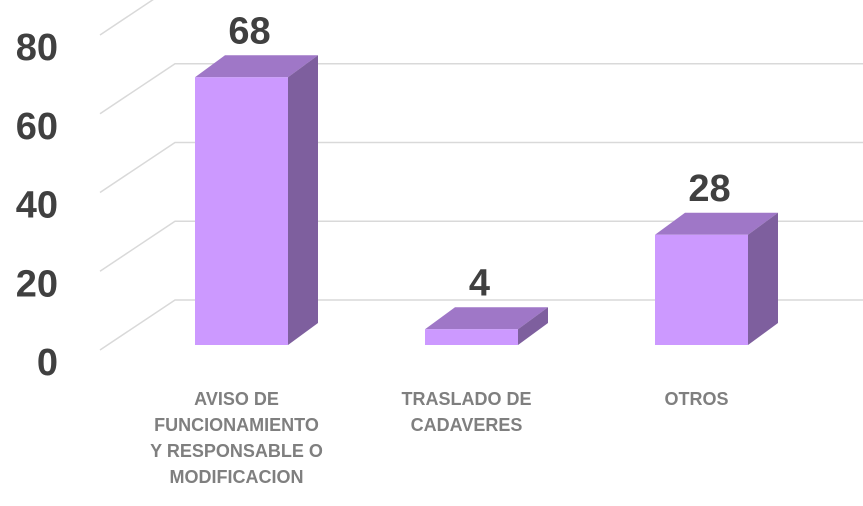 The image size is (863, 506). Describe the element at coordinates (467, 412) in the screenshot. I see `x-tick-label: TRASLADO DE CADAVERES` at that location.